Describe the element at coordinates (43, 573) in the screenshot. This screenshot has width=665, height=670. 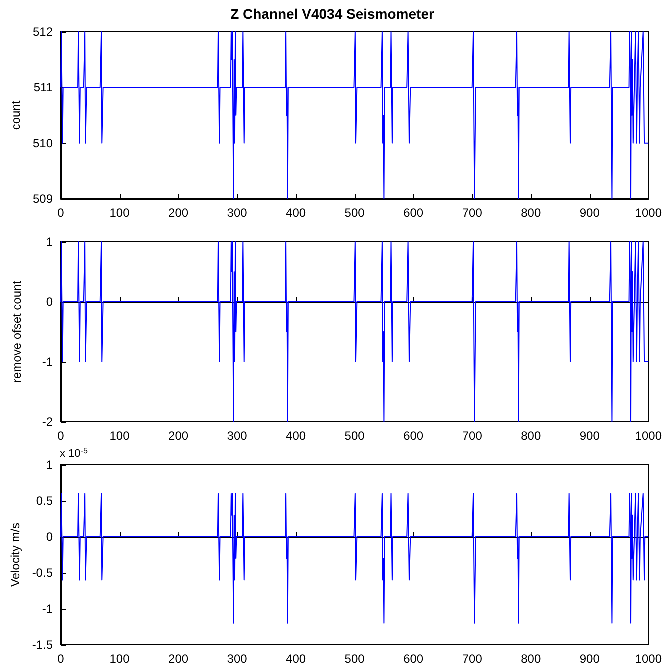
I see `y-tick-label: -0.5` at that location.